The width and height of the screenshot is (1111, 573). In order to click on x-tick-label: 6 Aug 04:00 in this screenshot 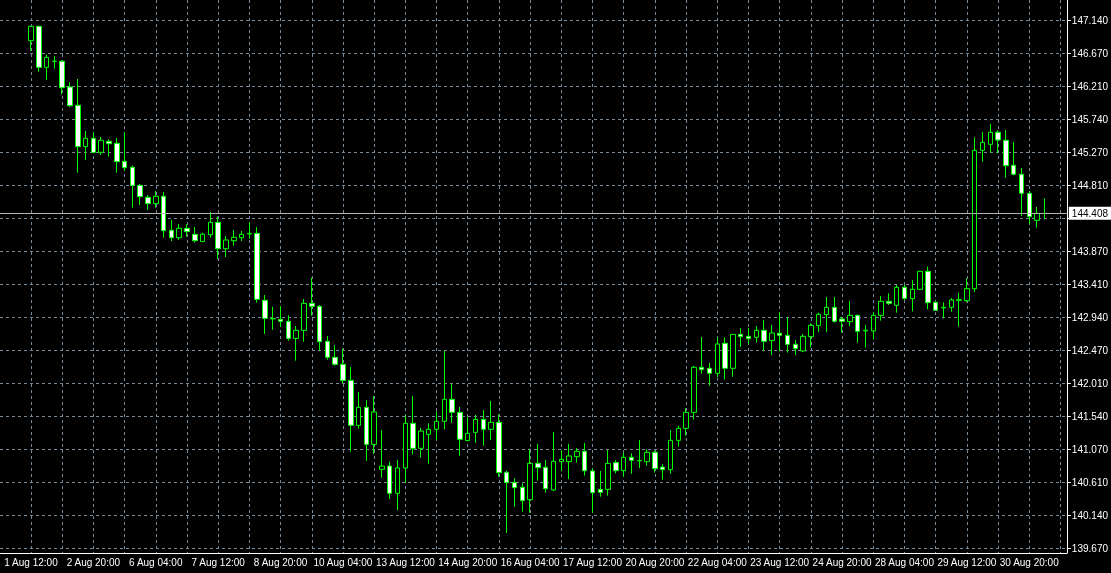, I will do `click(156, 562)`.